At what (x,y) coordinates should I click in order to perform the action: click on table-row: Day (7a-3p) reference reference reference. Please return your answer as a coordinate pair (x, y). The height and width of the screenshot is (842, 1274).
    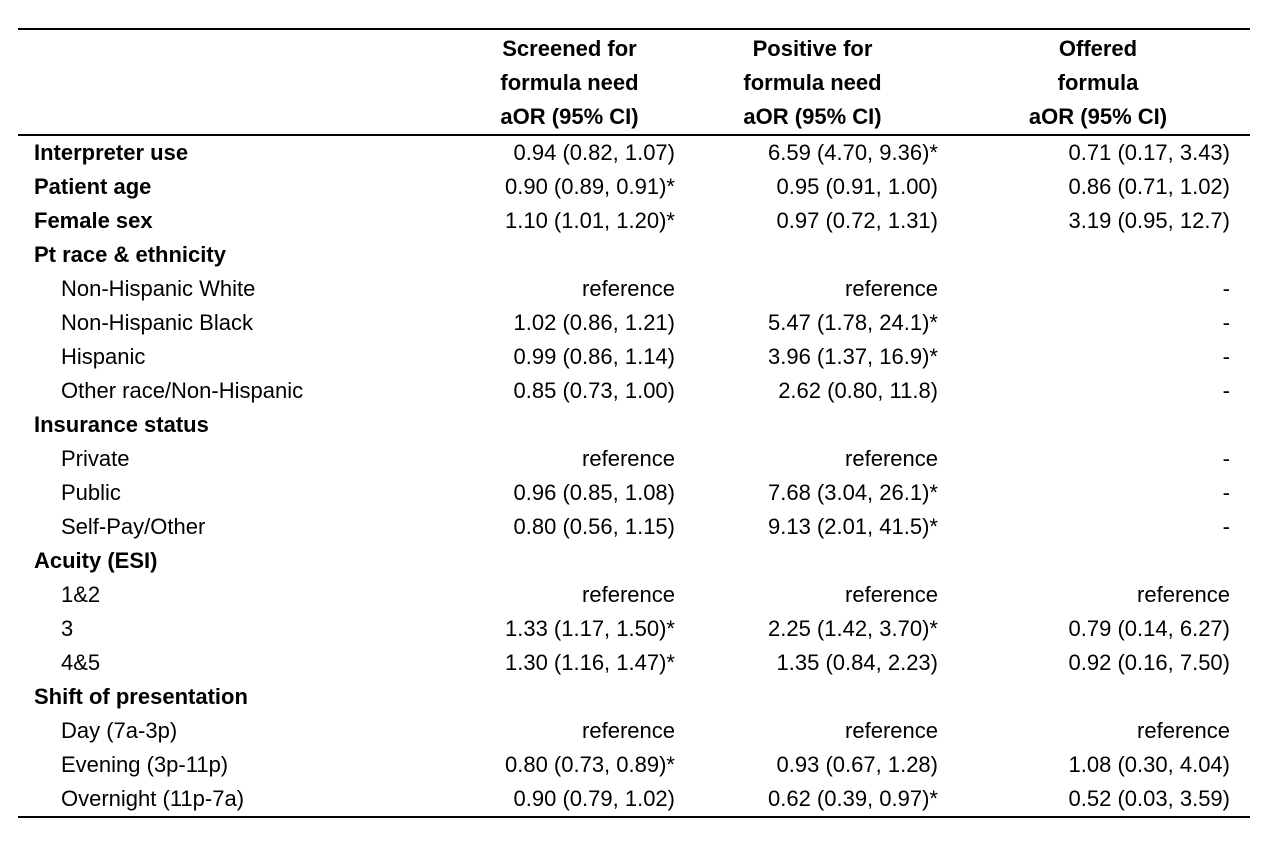
    Looking at the image, I should click on (634, 731).